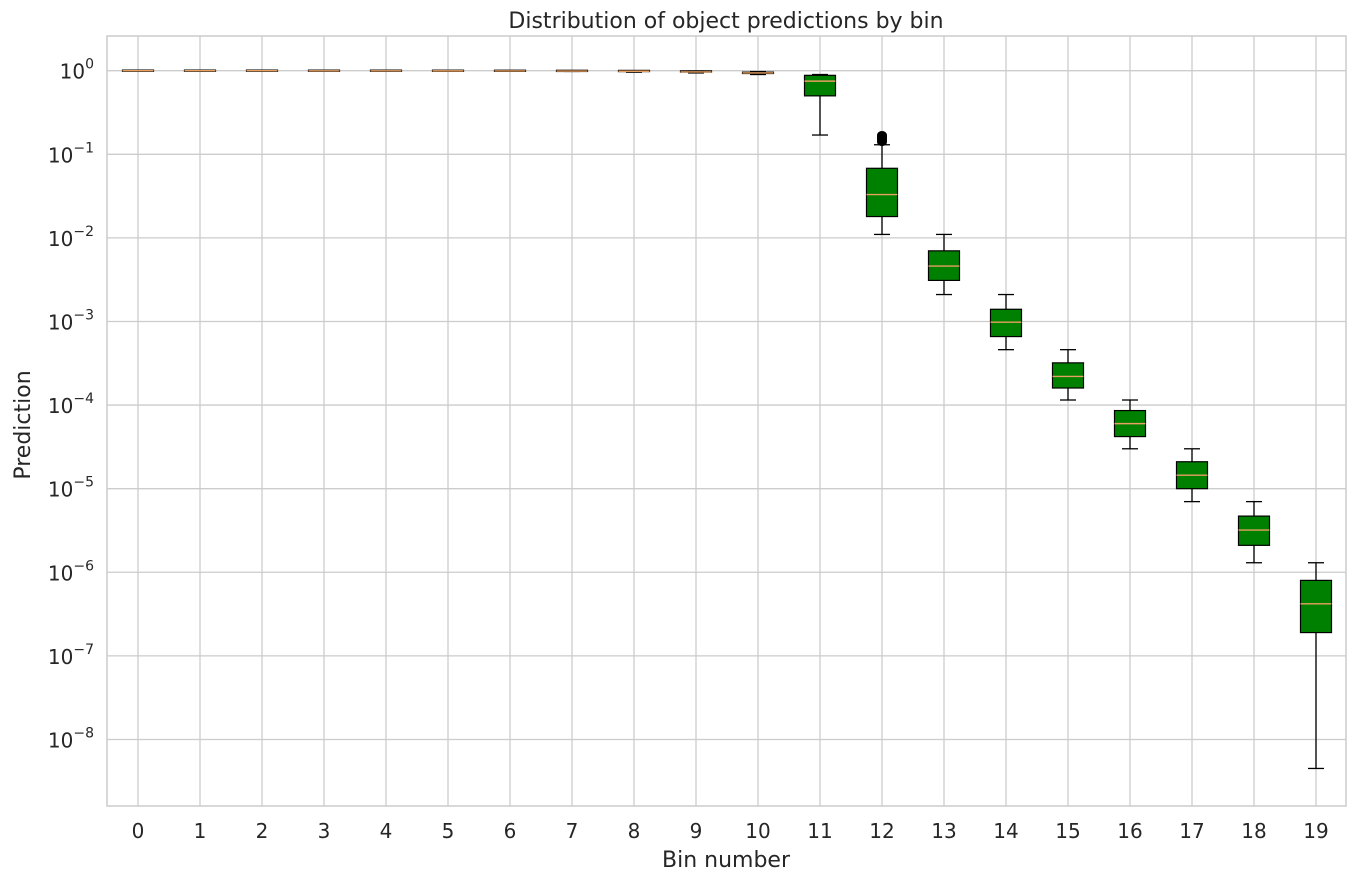 The width and height of the screenshot is (1356, 883). I want to click on y-tick-label: 10⁻⁶, so click(71, 571).